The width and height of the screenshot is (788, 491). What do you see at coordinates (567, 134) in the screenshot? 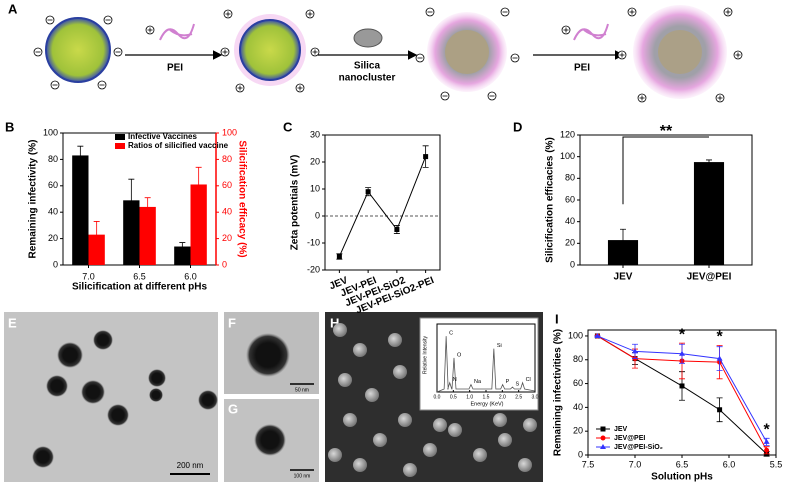
I see `y-tick-label: 120` at bounding box center [567, 134].